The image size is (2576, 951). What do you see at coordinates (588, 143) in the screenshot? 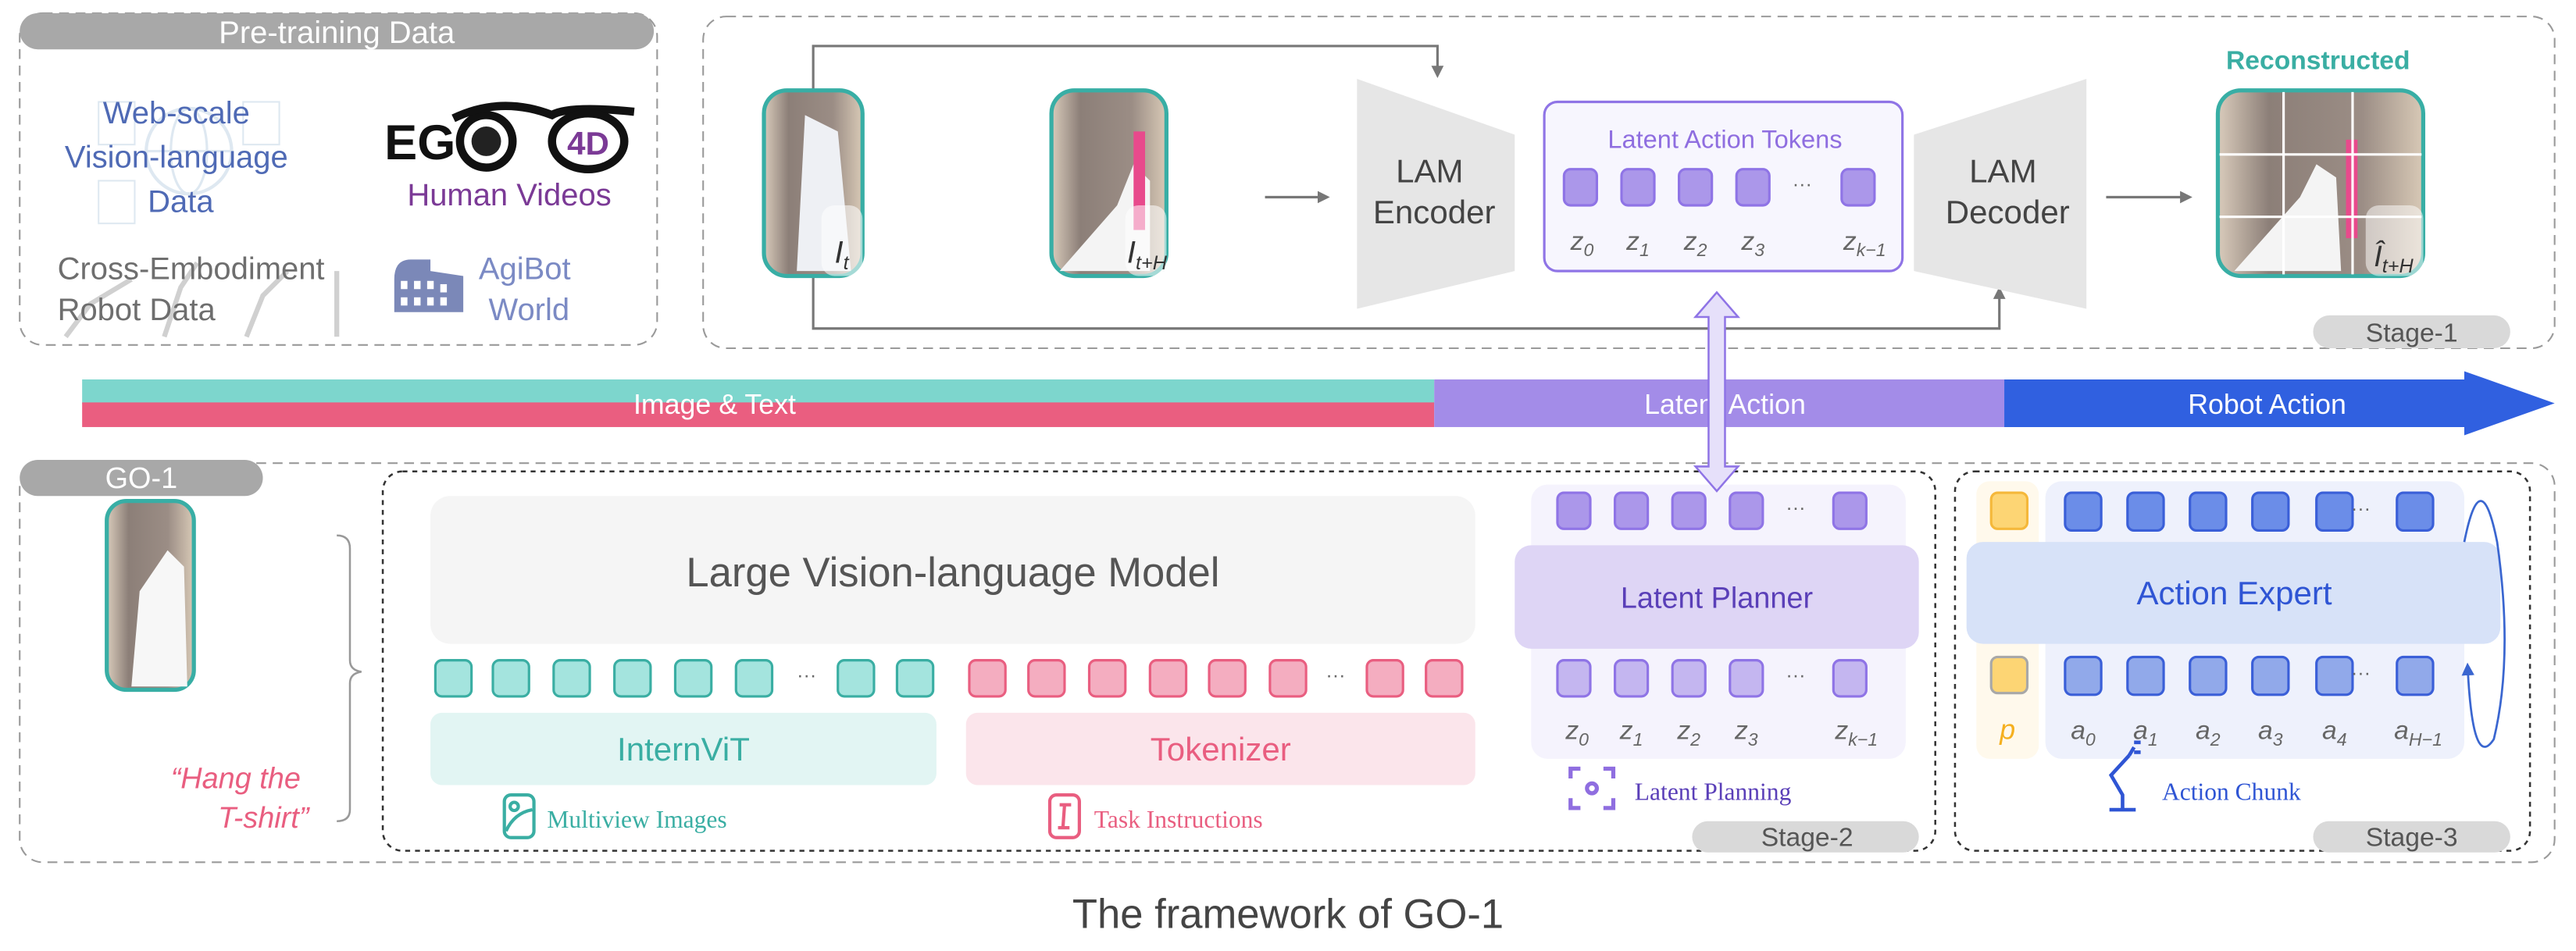
I see `svg-text: 4D` at bounding box center [588, 143].